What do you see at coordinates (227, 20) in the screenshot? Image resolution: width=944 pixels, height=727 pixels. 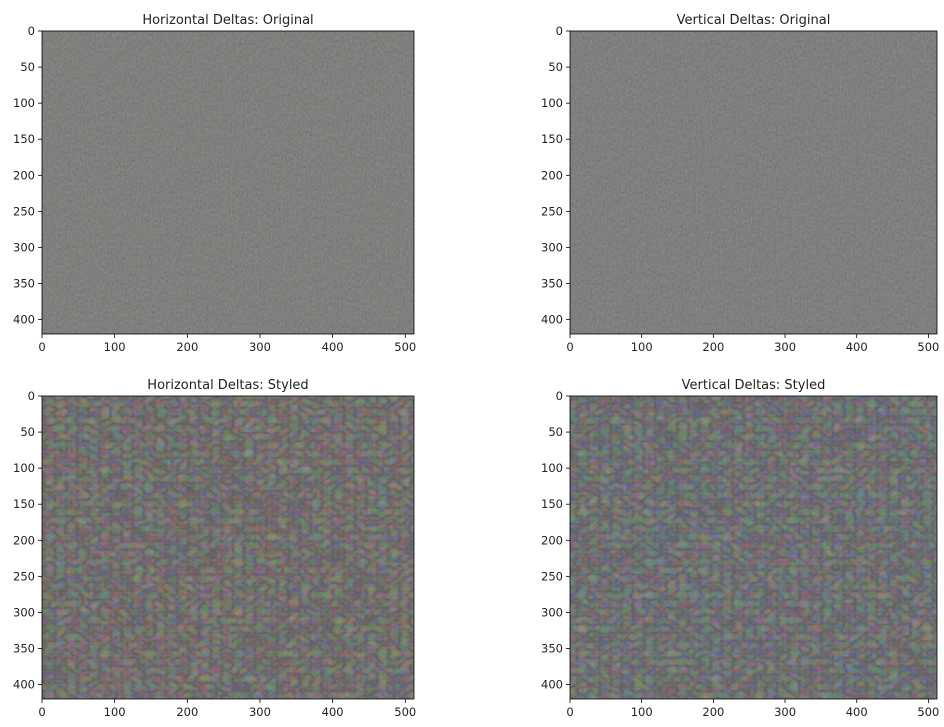 I see `axes-title: Horizontal Deltas: Original` at bounding box center [227, 20].